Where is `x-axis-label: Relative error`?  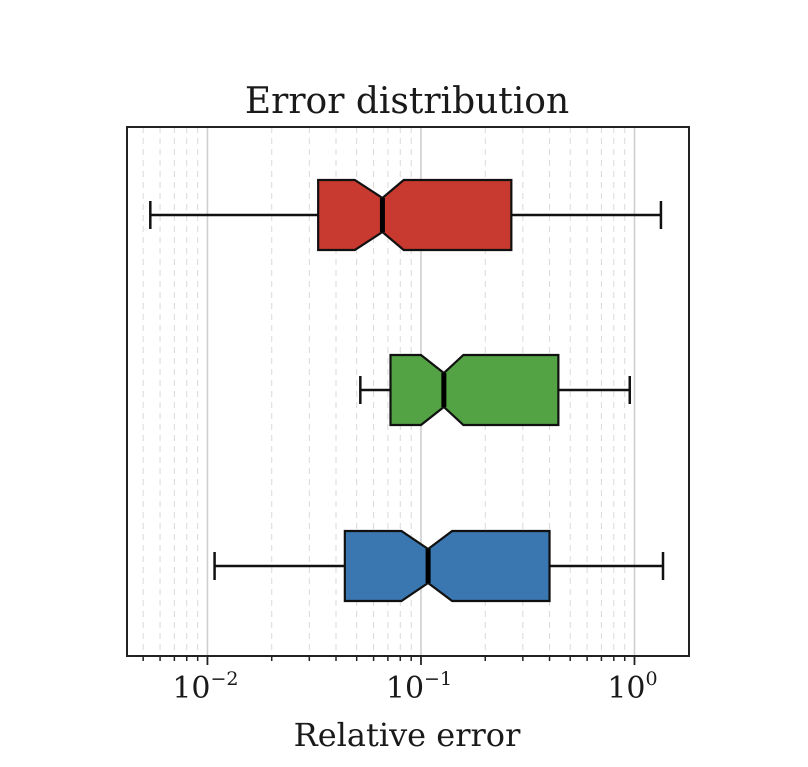 x-axis-label: Relative error is located at coordinates (407, 735).